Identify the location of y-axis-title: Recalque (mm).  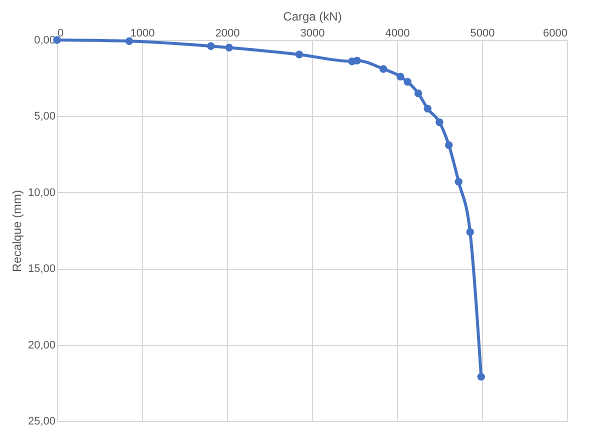
(17, 231).